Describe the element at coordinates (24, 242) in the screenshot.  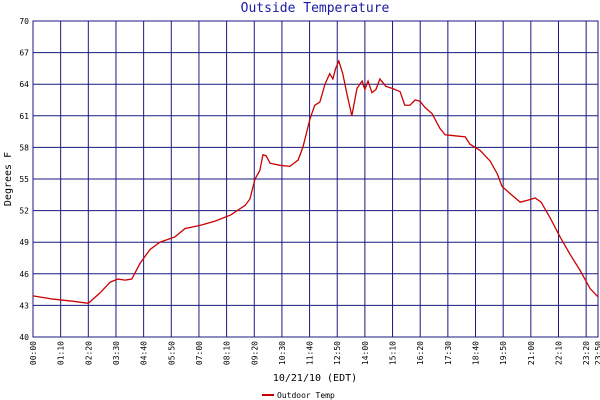
I see `y-tick-label: 49` at that location.